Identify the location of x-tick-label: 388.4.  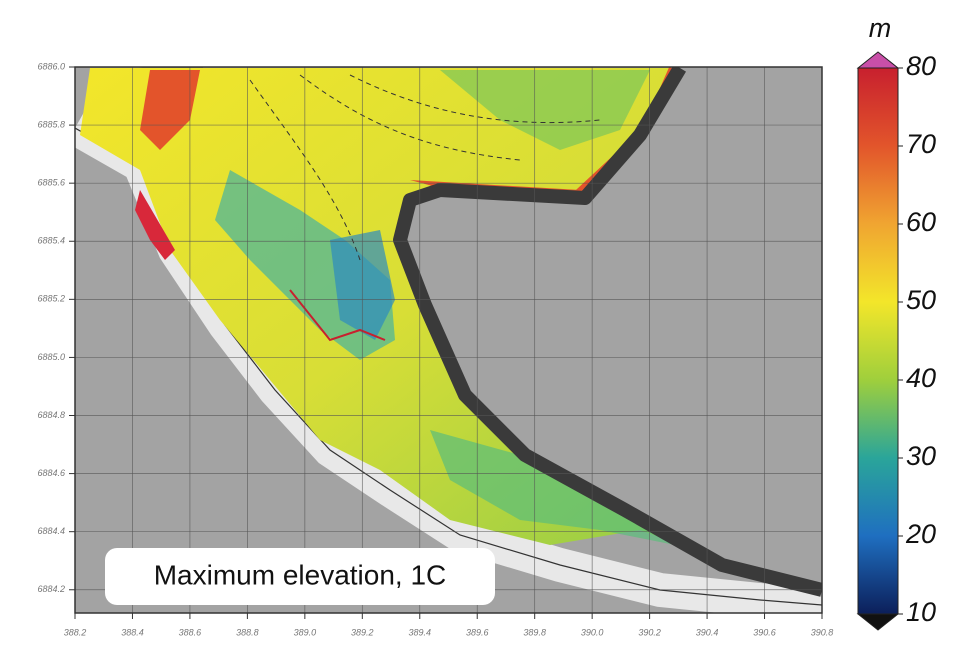
(132, 632).